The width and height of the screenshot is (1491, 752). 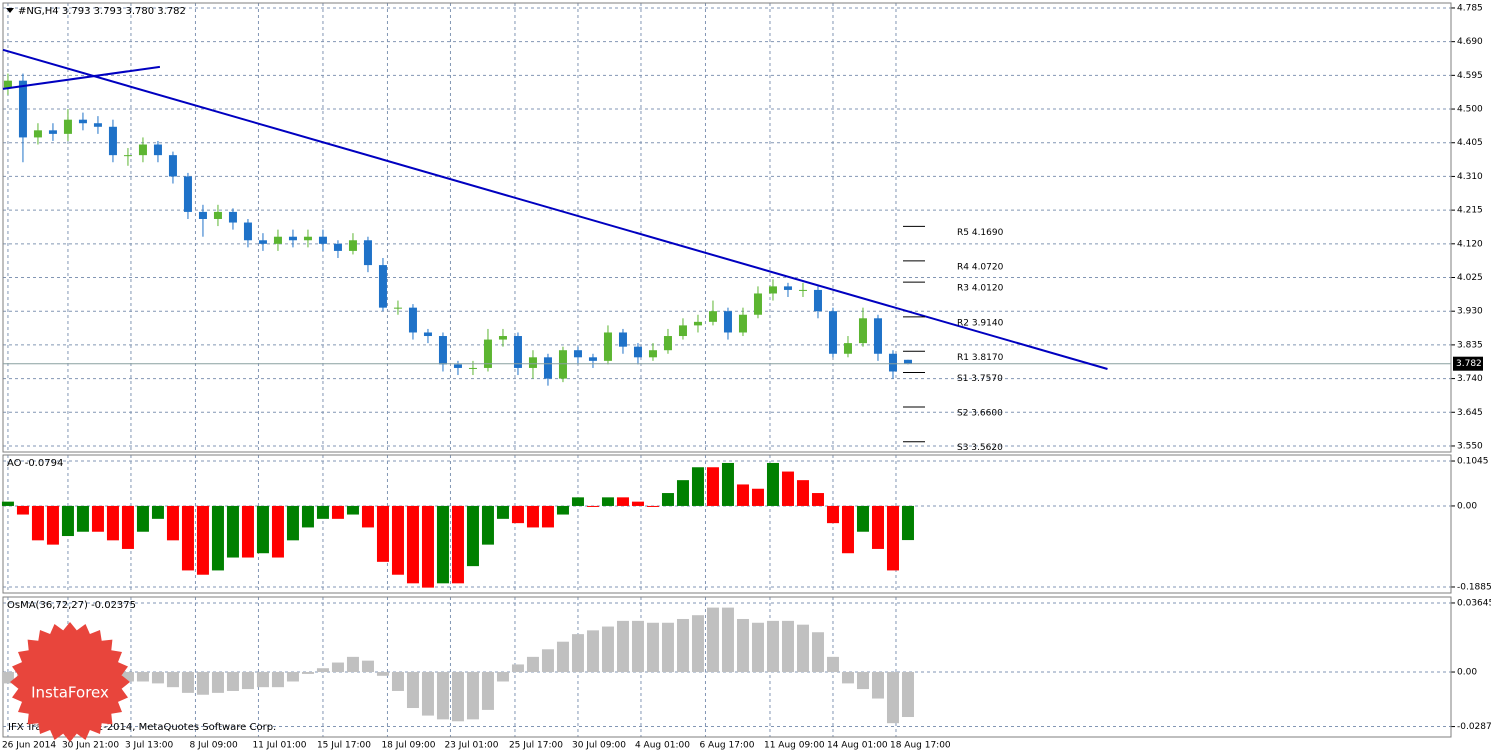 What do you see at coordinates (1470, 345) in the screenshot?
I see `y-tick-label: 3.835` at bounding box center [1470, 345].